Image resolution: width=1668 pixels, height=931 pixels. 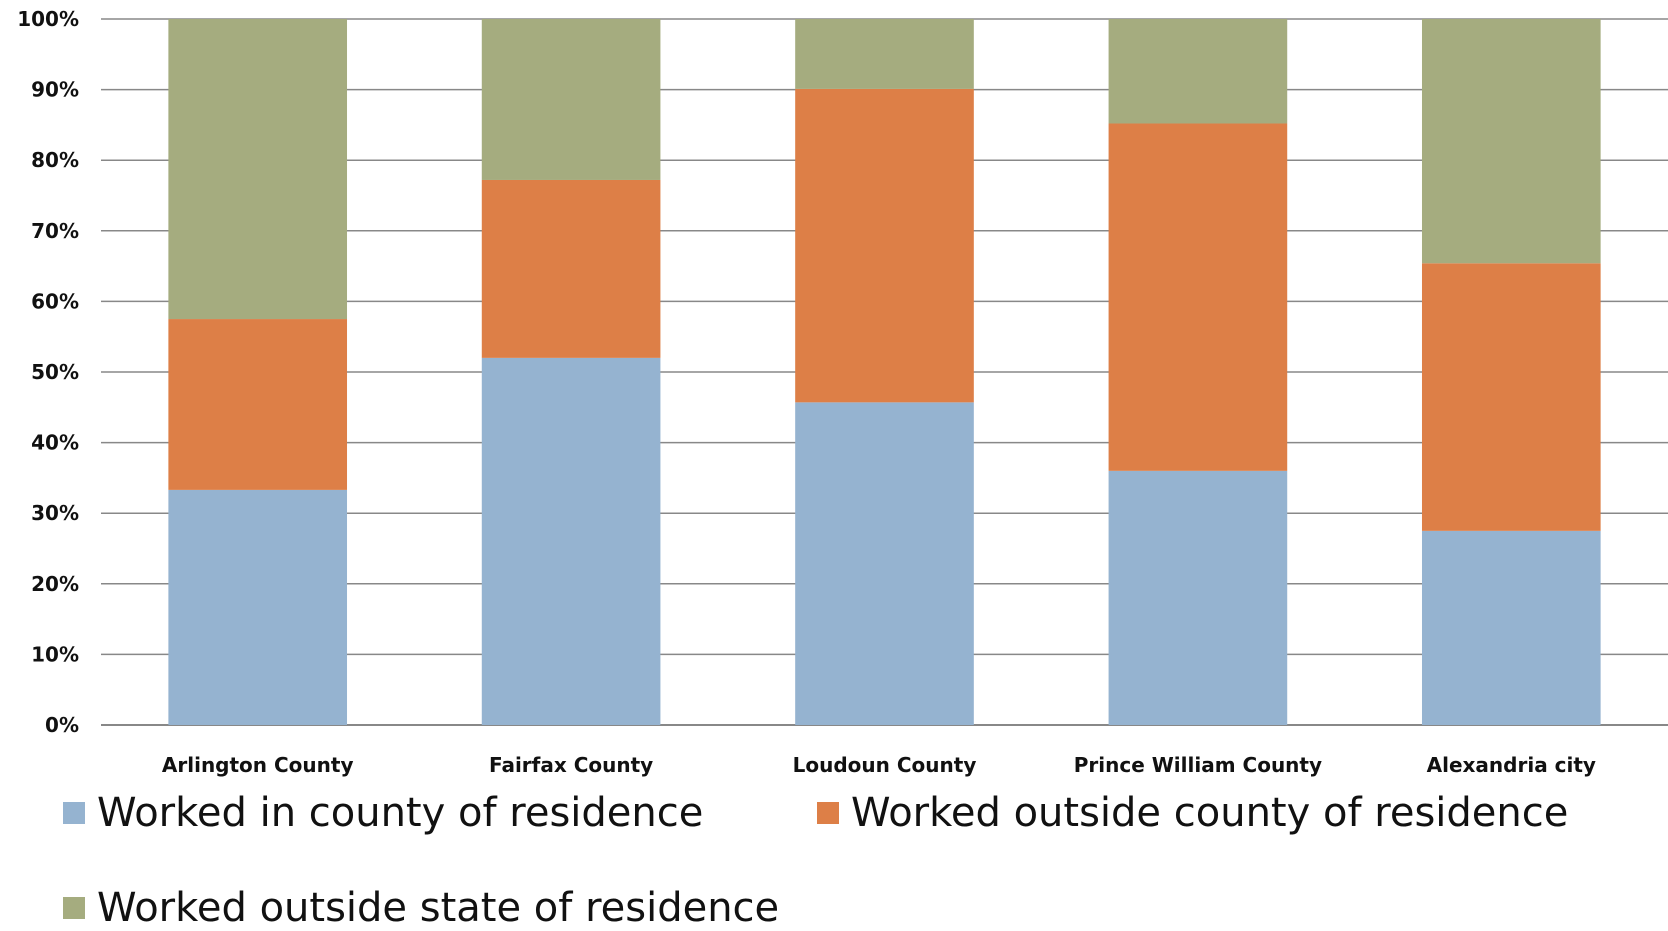 I want to click on x-tick-label: Loudoun County, so click(x=885, y=765).